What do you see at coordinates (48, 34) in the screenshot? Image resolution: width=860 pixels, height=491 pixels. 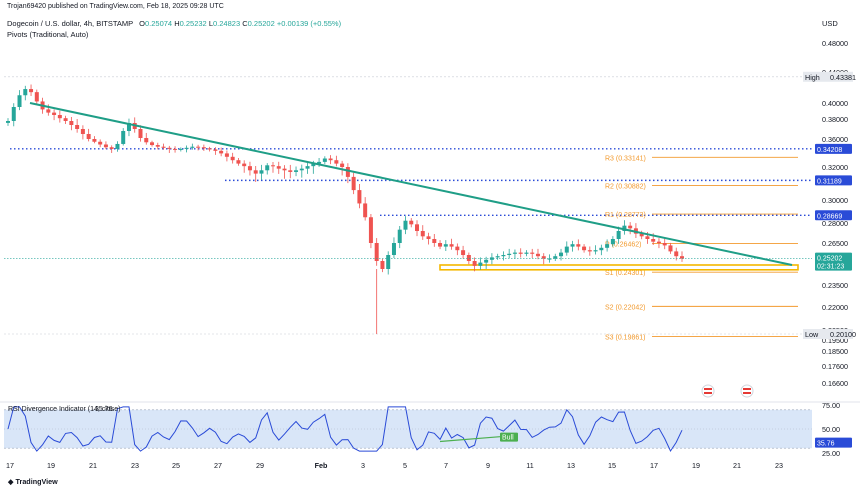 I see `indicator-legend: Pivots (Traditional, Auto)` at bounding box center [48, 34].